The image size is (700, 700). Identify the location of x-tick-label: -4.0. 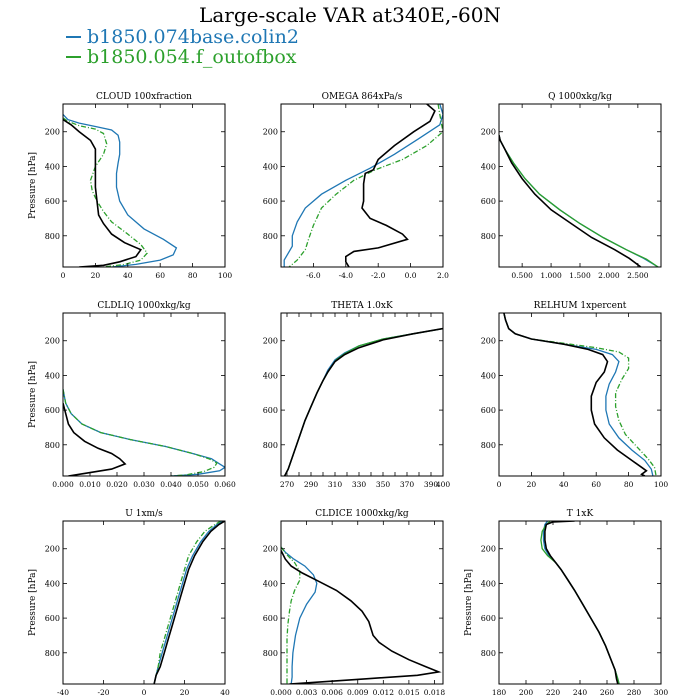
(346, 275).